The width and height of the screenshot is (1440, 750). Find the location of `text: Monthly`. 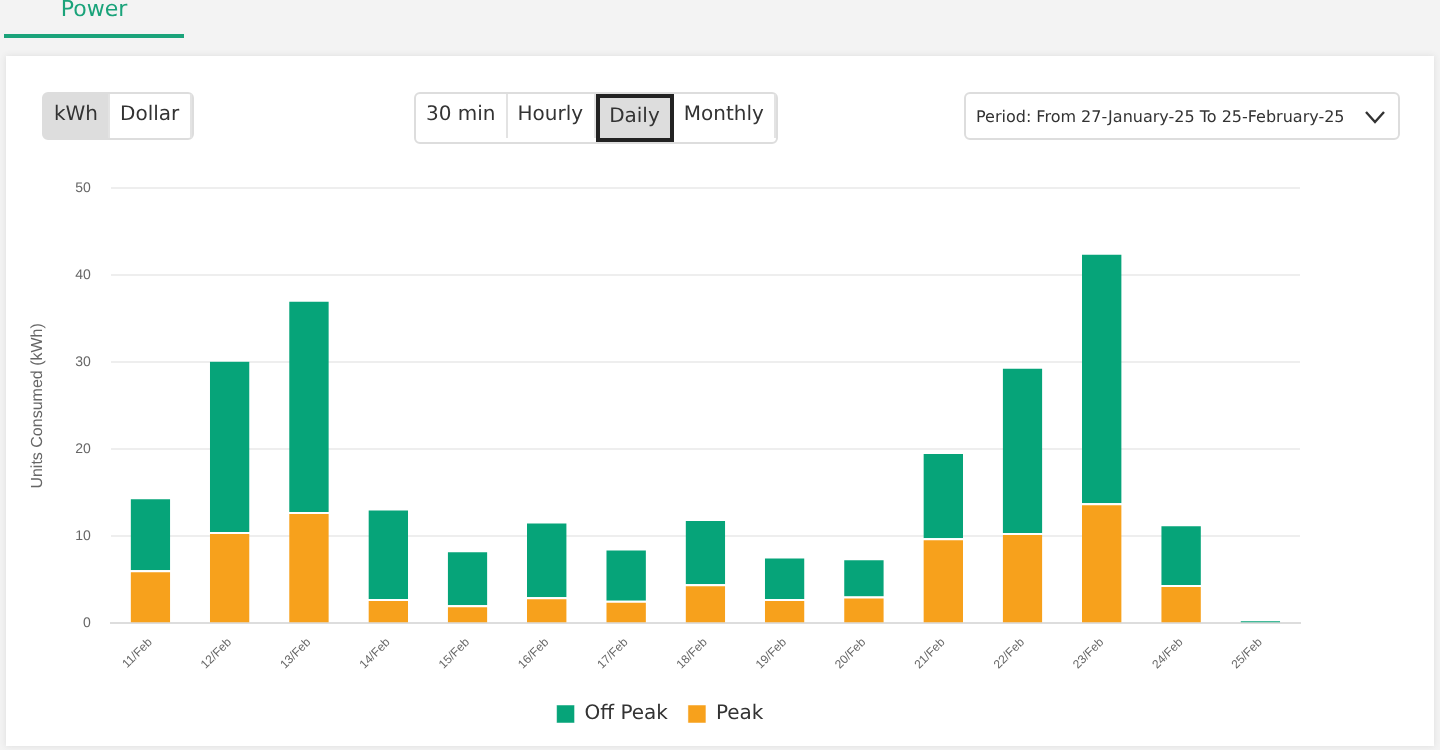

text: Monthly is located at coordinates (724, 116).